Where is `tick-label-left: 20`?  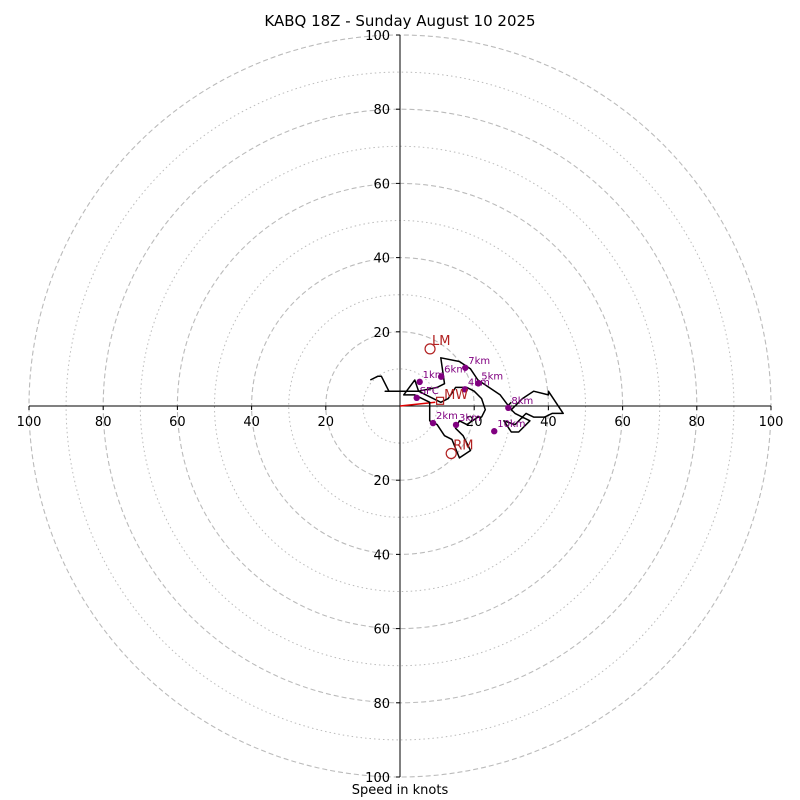
tick-label-left: 20 is located at coordinates (326, 422).